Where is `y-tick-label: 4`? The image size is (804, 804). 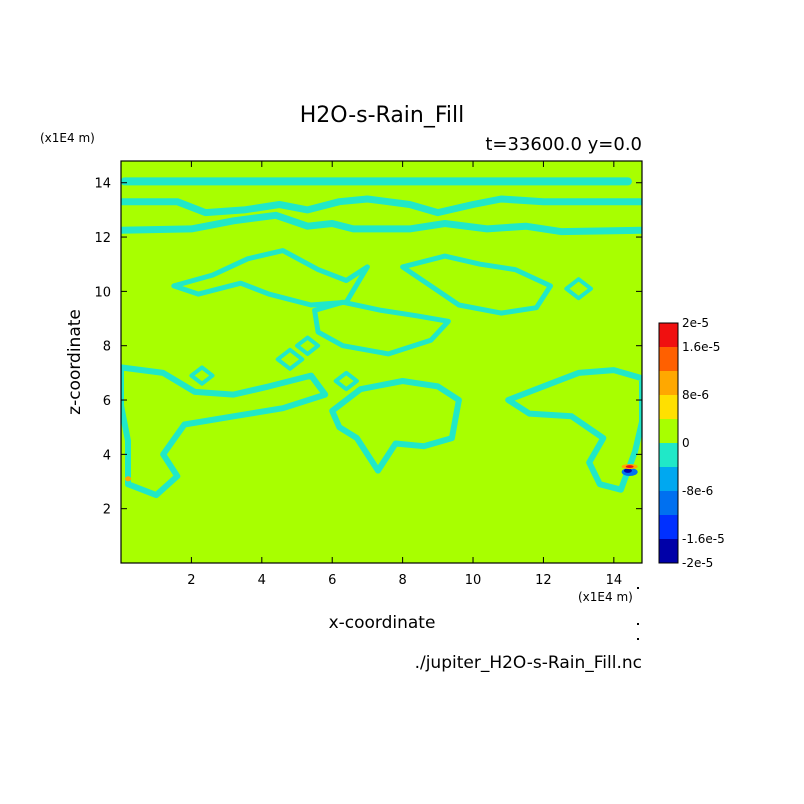 y-tick-label: 4 is located at coordinates (107, 455).